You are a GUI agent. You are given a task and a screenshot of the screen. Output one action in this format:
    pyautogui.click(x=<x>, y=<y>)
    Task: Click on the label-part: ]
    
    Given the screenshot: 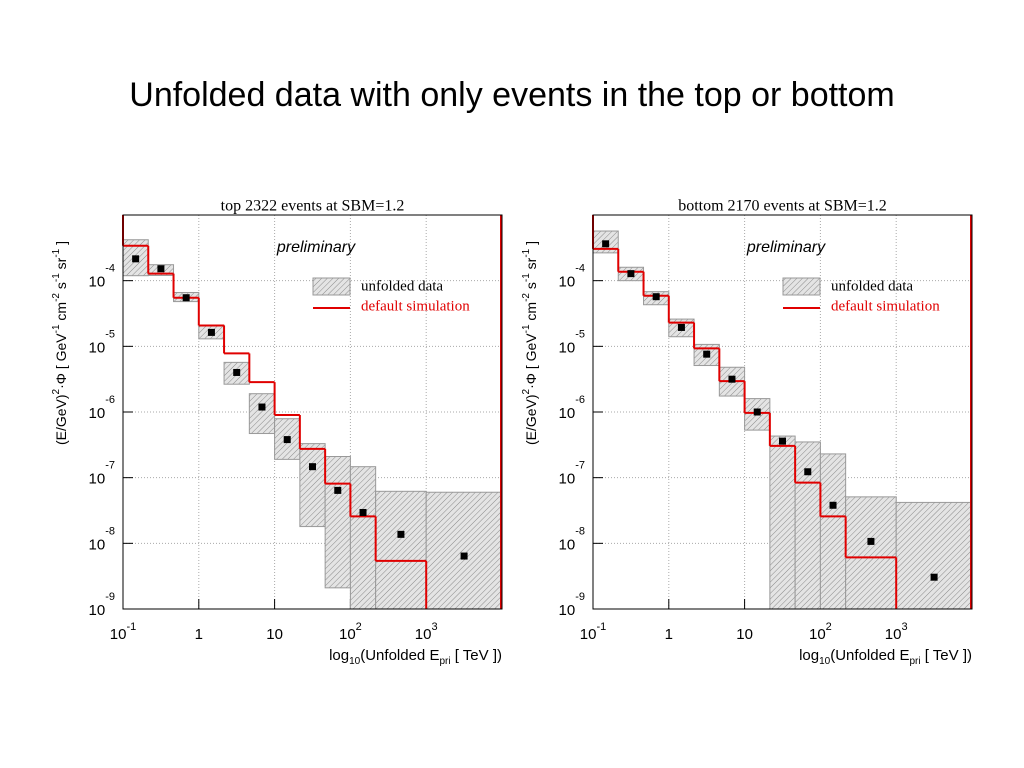 What is the action you would take?
    pyautogui.click(x=61, y=245)
    